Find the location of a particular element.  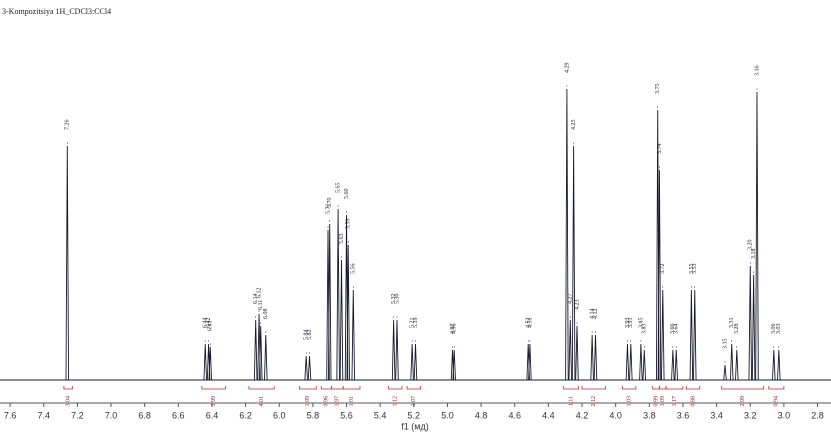

peak-label: 5.70 is located at coordinates (330, 203).